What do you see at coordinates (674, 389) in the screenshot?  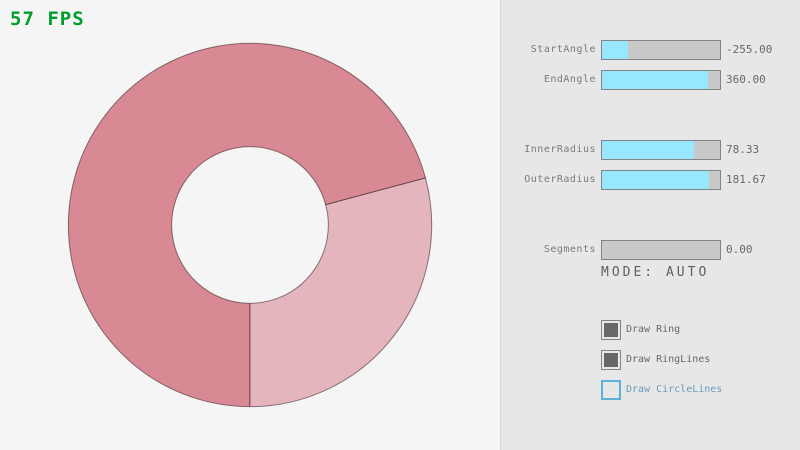 I see `draw-circlelines-label: Draw CircleLines` at bounding box center [674, 389].